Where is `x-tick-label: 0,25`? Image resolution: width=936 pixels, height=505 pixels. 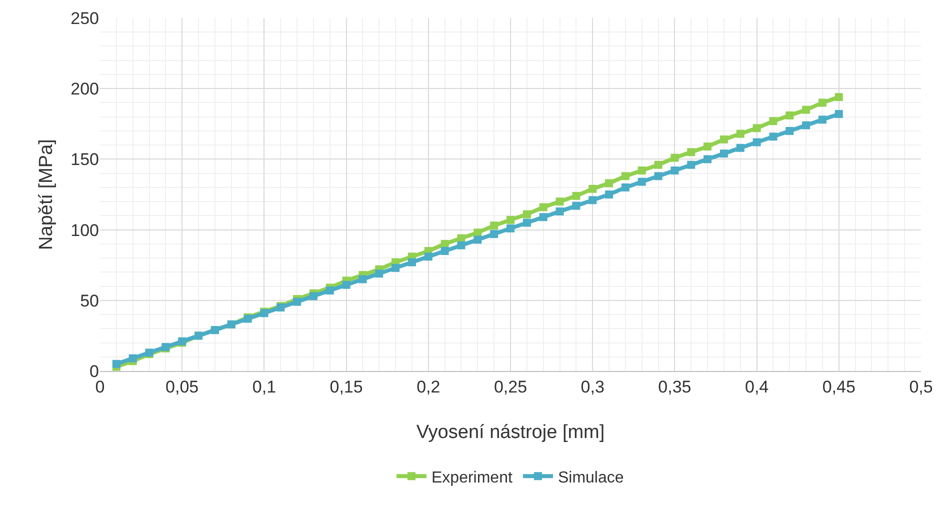 x-tick-label: 0,25 is located at coordinates (511, 386).